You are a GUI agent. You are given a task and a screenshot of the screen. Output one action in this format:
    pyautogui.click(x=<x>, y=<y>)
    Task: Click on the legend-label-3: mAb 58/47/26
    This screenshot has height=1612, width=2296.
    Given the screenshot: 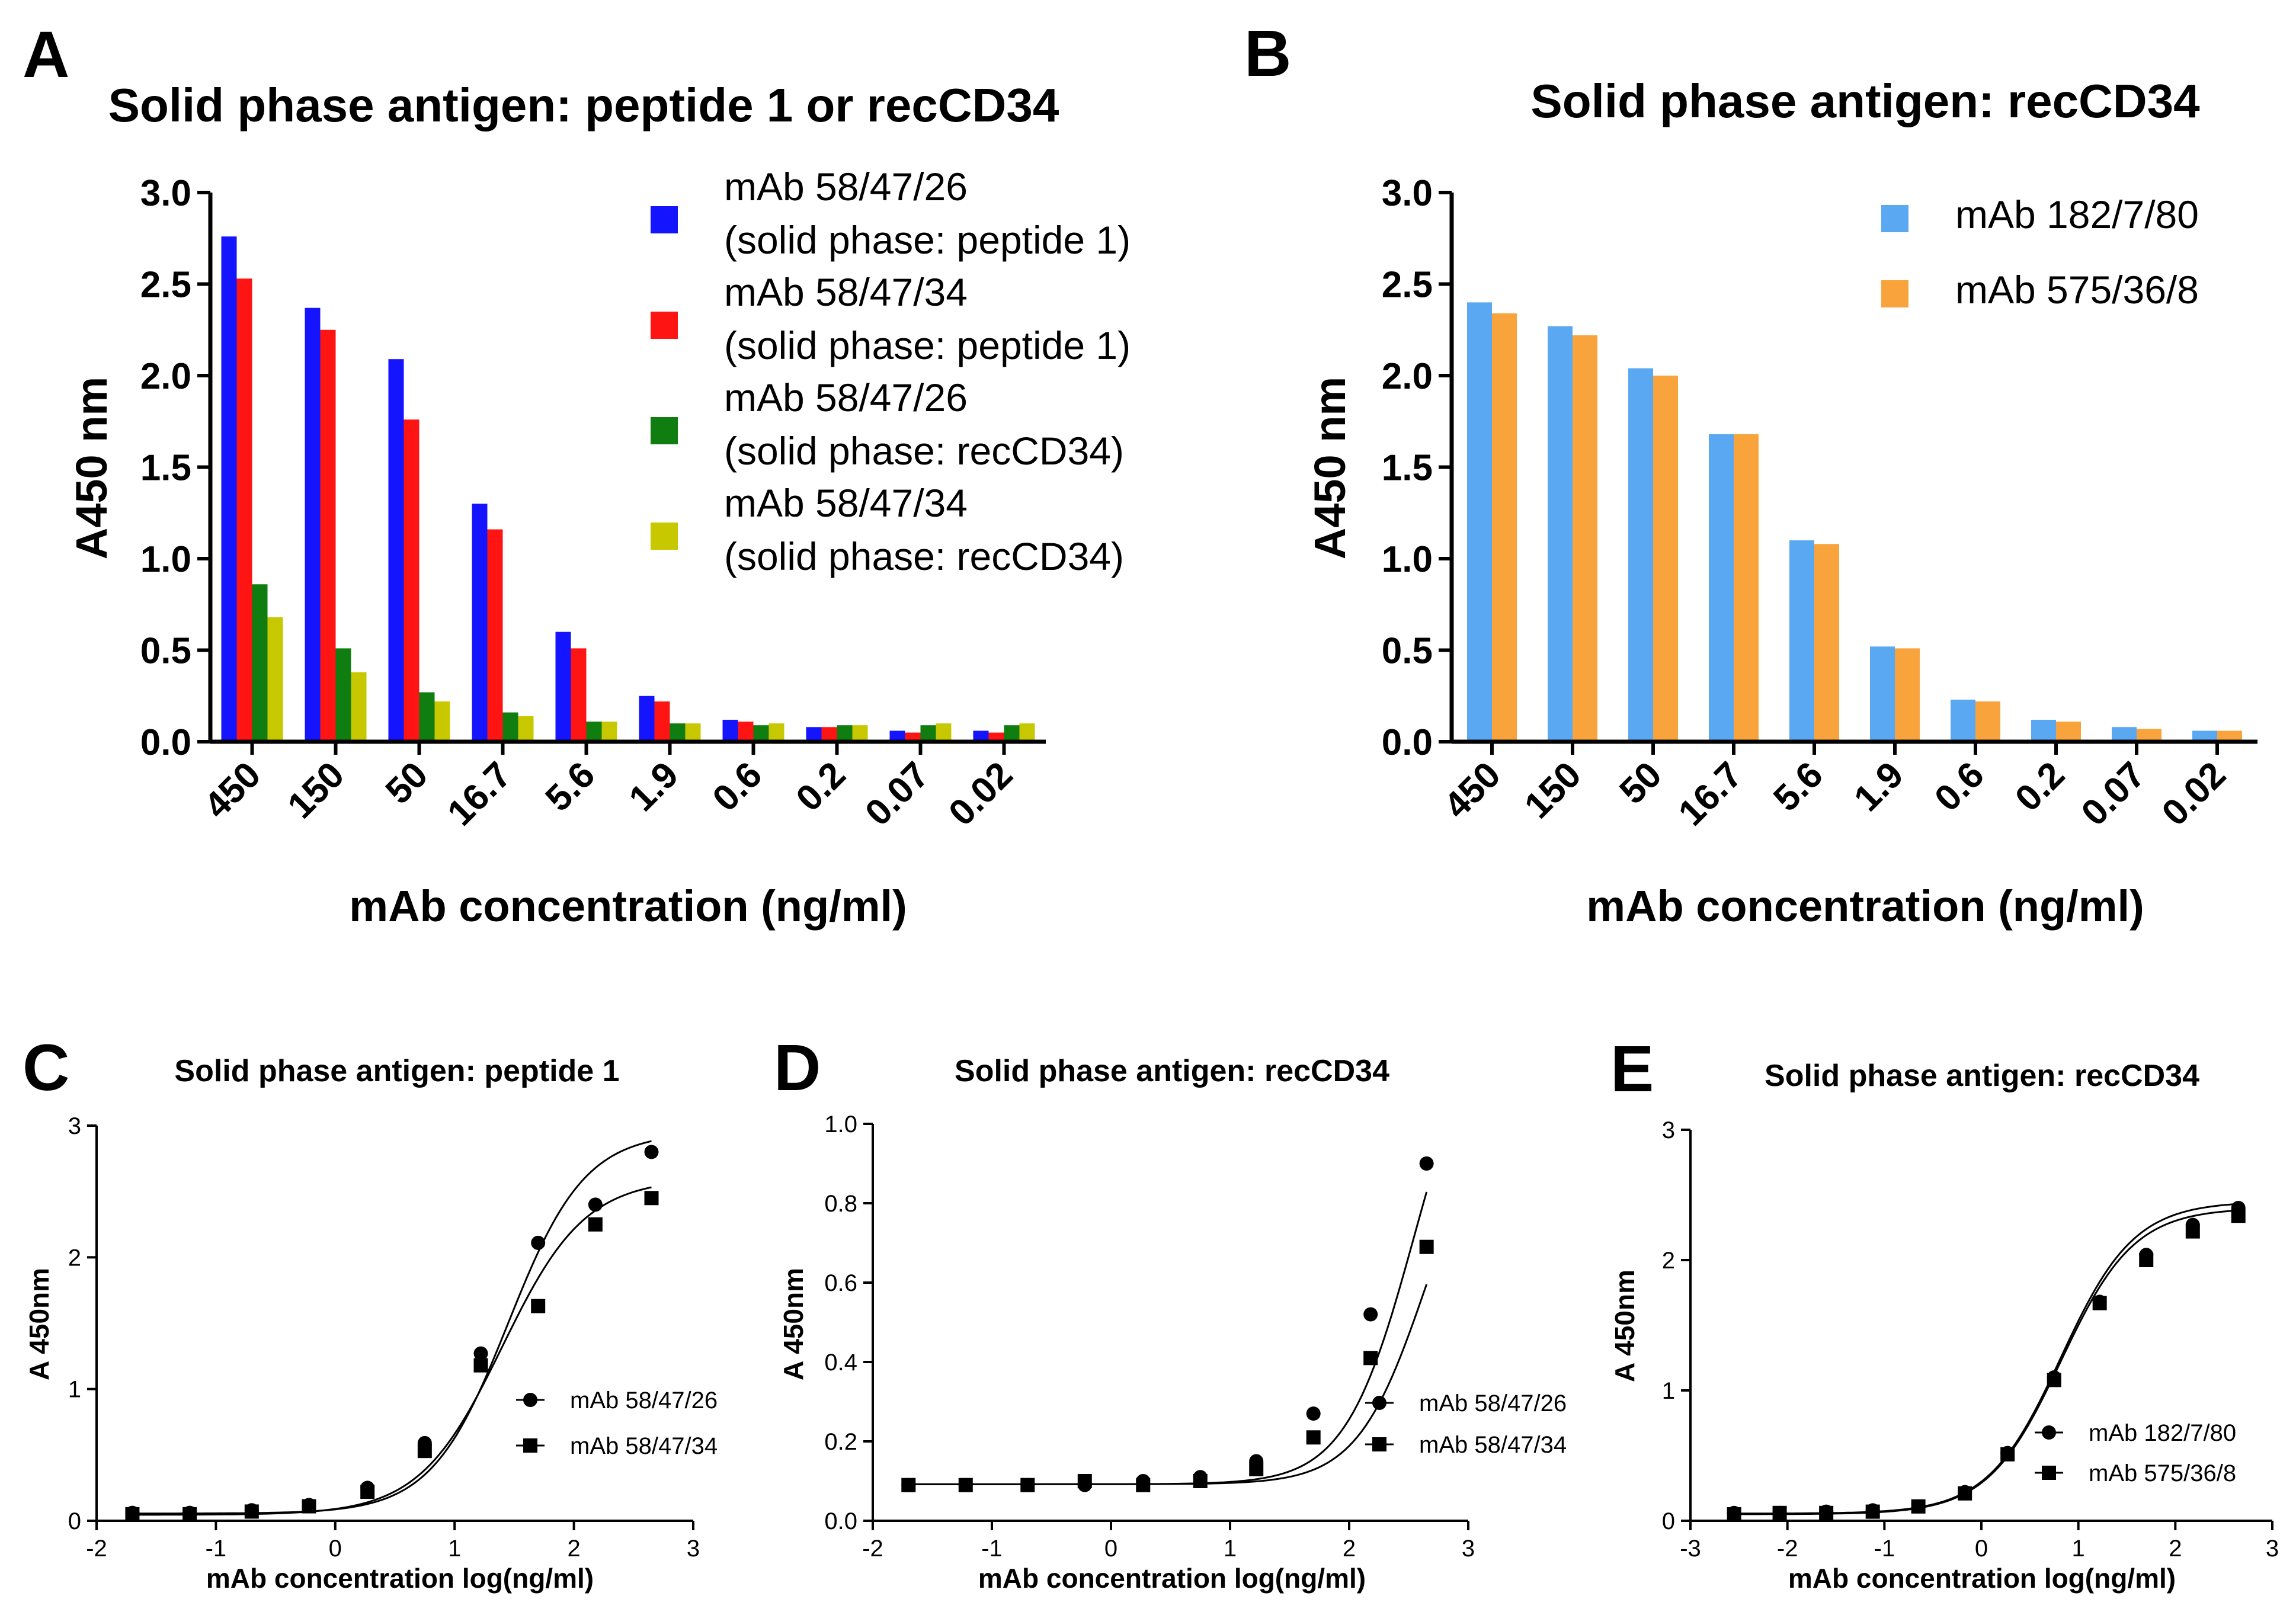 What is the action you would take?
    pyautogui.click(x=846, y=397)
    